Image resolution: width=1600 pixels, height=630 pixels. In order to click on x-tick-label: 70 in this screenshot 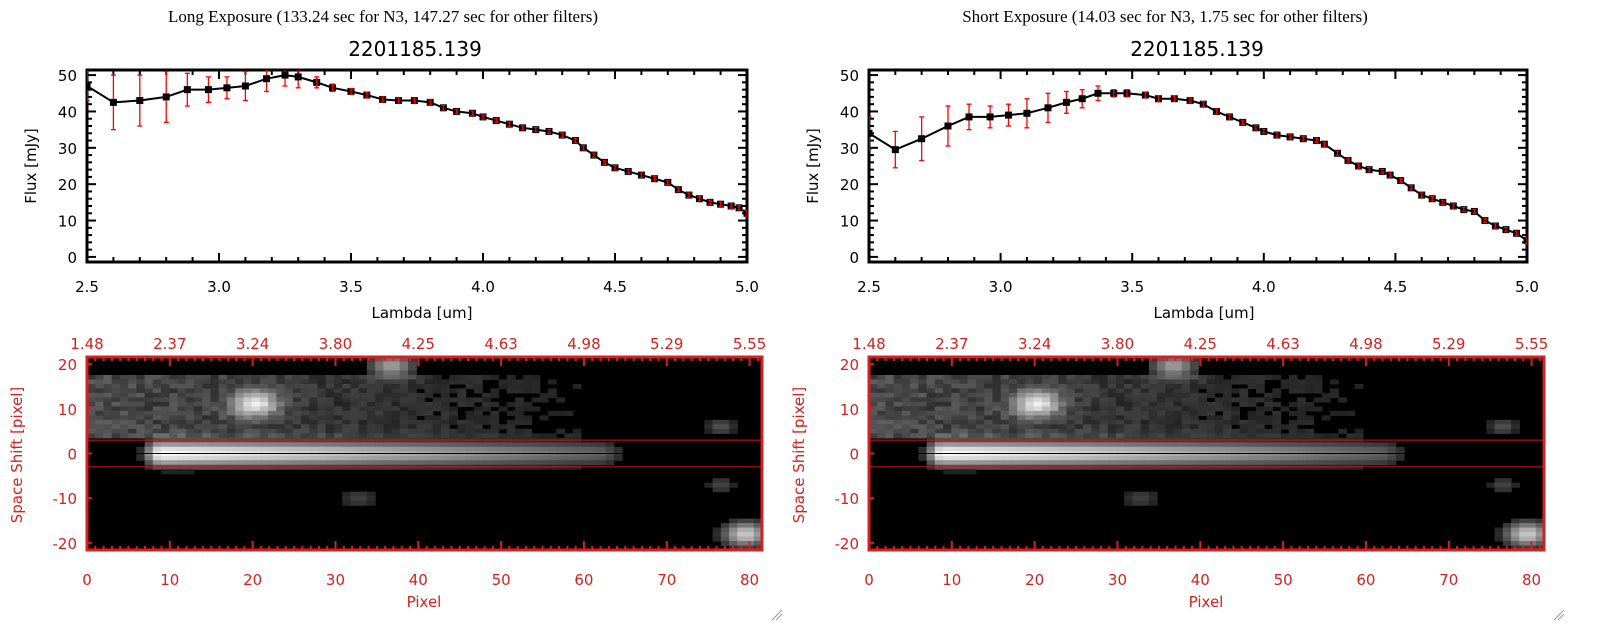, I will do `click(666, 580)`.